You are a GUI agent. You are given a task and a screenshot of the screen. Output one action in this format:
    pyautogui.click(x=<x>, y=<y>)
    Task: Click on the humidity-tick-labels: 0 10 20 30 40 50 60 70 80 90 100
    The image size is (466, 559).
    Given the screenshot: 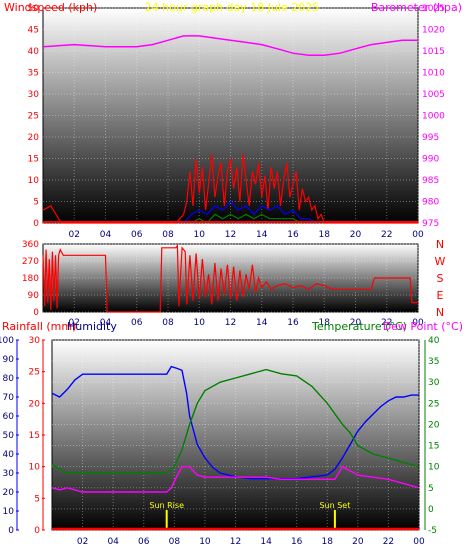 What is the action you would take?
    pyautogui.click(x=7, y=436)
    